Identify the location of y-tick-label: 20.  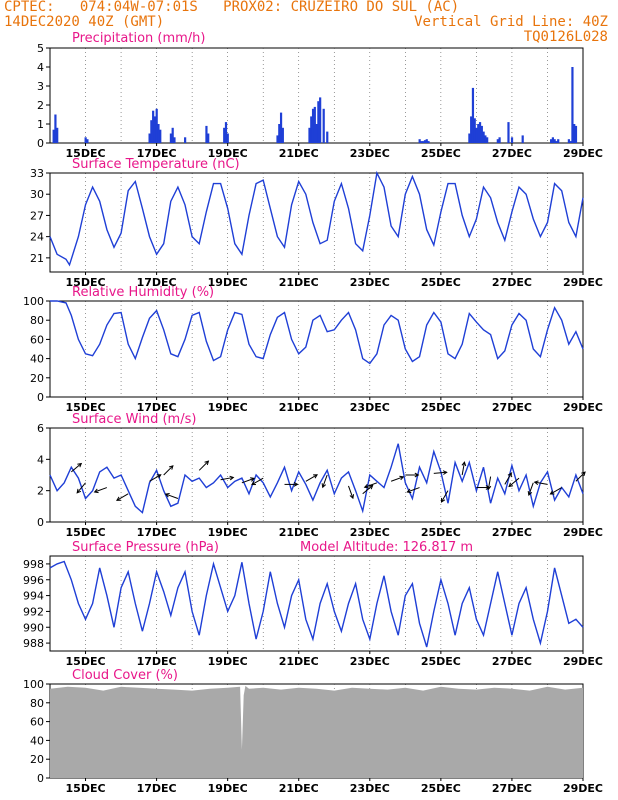
(37, 759).